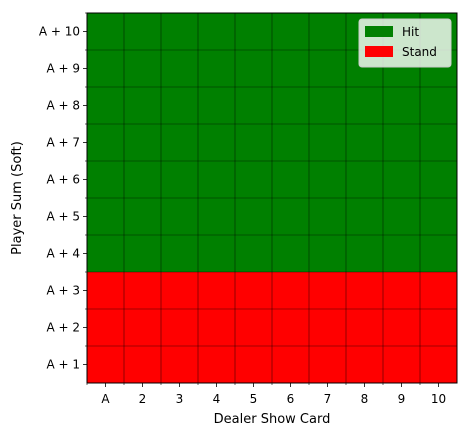  What do you see at coordinates (63, 291) in the screenshot?
I see `y-tick-label: A + 3` at bounding box center [63, 291].